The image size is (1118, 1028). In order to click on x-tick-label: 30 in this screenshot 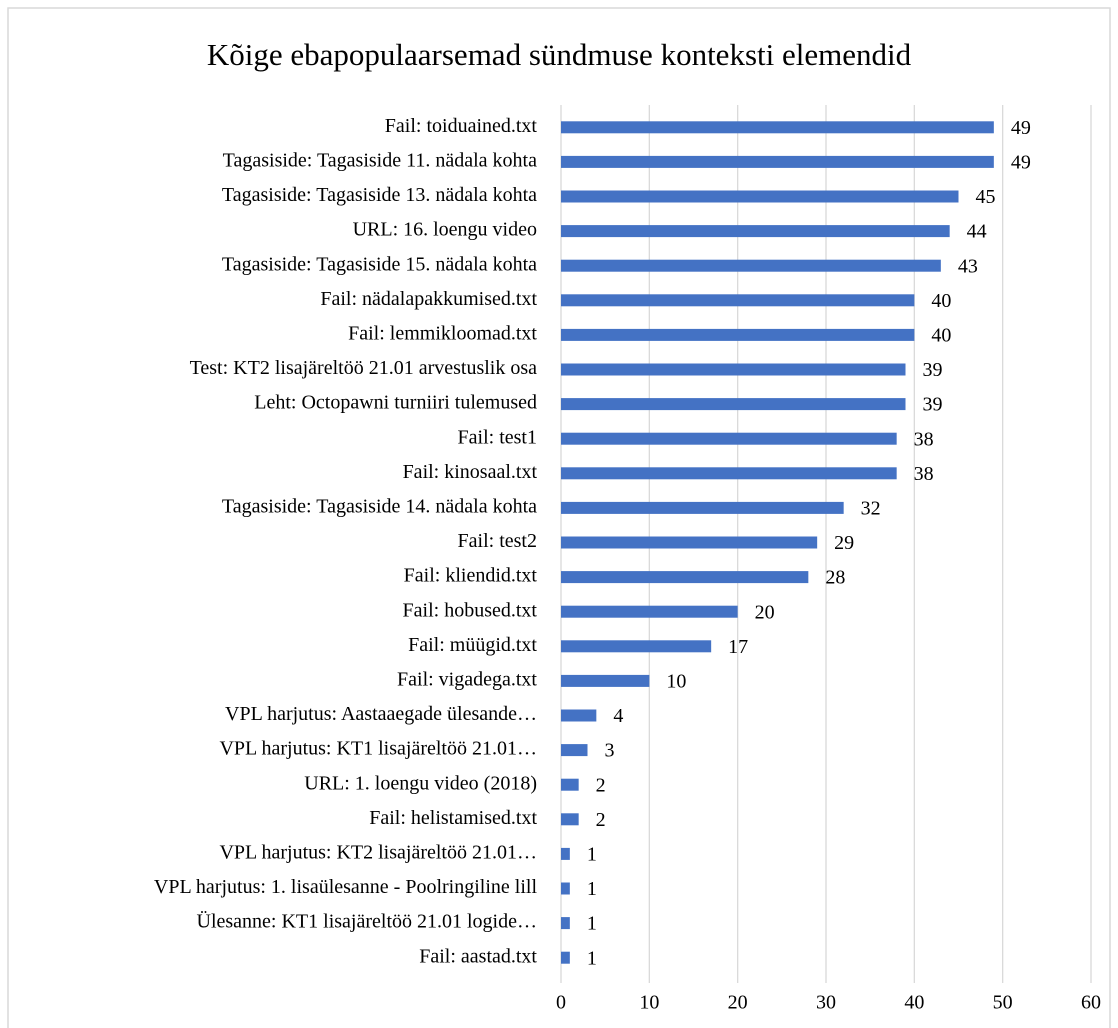, I will do `click(826, 1003)`.